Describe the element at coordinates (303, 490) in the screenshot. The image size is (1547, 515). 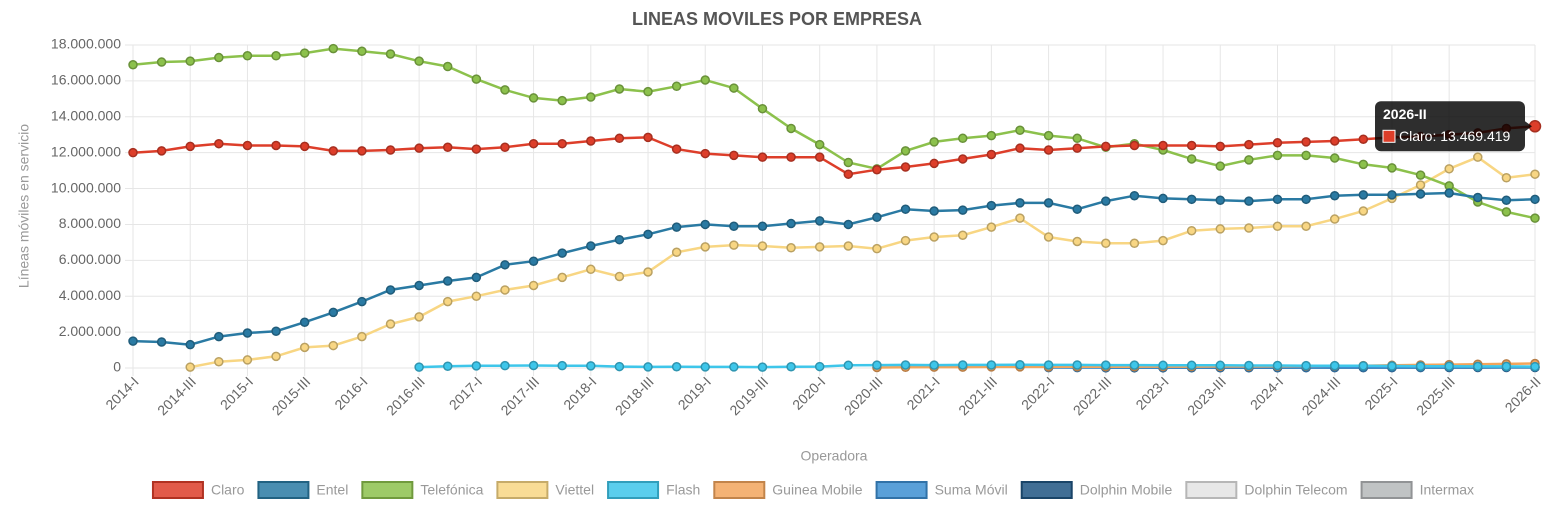
I see `legend-item: Entel` at that location.